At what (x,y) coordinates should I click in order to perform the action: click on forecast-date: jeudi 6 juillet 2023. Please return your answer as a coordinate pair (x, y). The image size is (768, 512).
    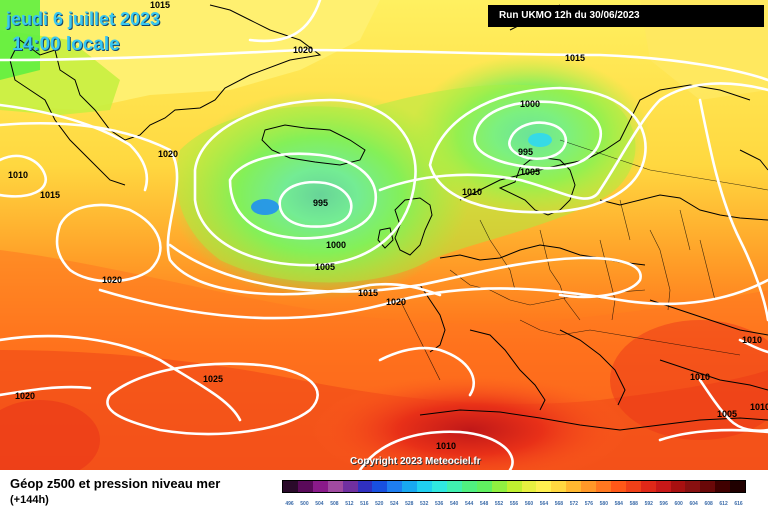
    Looking at the image, I should click on (83, 19).